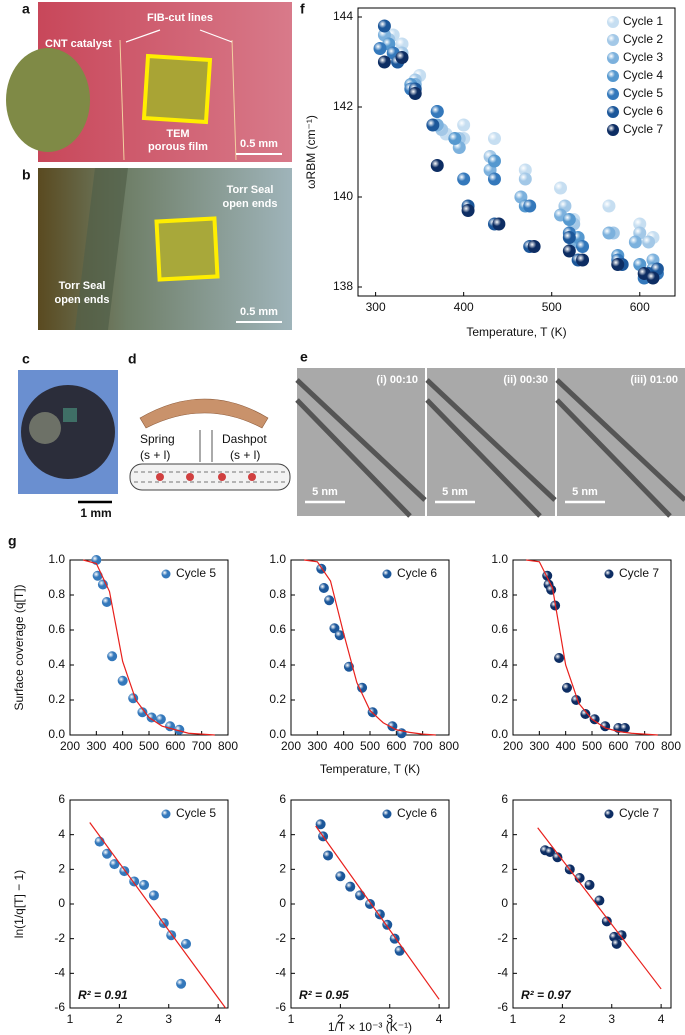  Describe the element at coordinates (618, 746) in the screenshot. I see `x-tick-label: 600` at that location.